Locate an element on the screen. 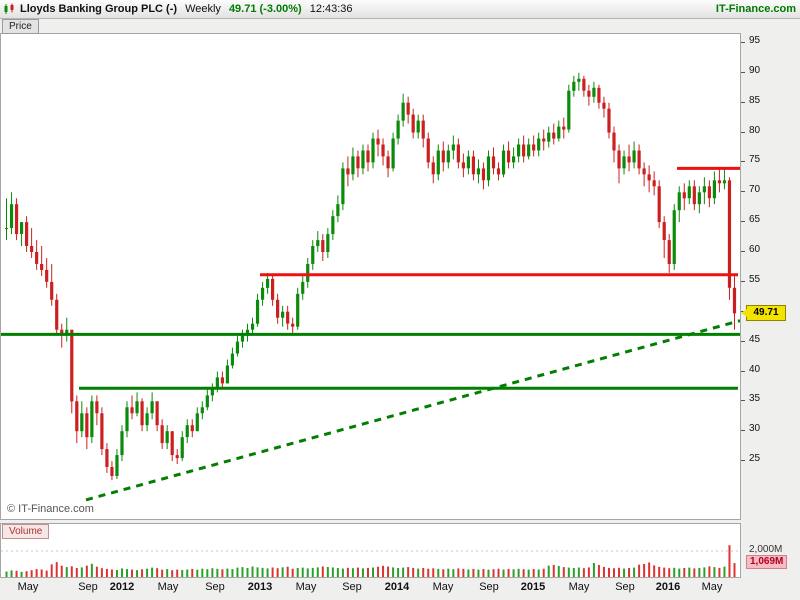 Image resolution: width=800 pixels, height=600 pixels. timeframe-label: Weekly is located at coordinates (203, 9).